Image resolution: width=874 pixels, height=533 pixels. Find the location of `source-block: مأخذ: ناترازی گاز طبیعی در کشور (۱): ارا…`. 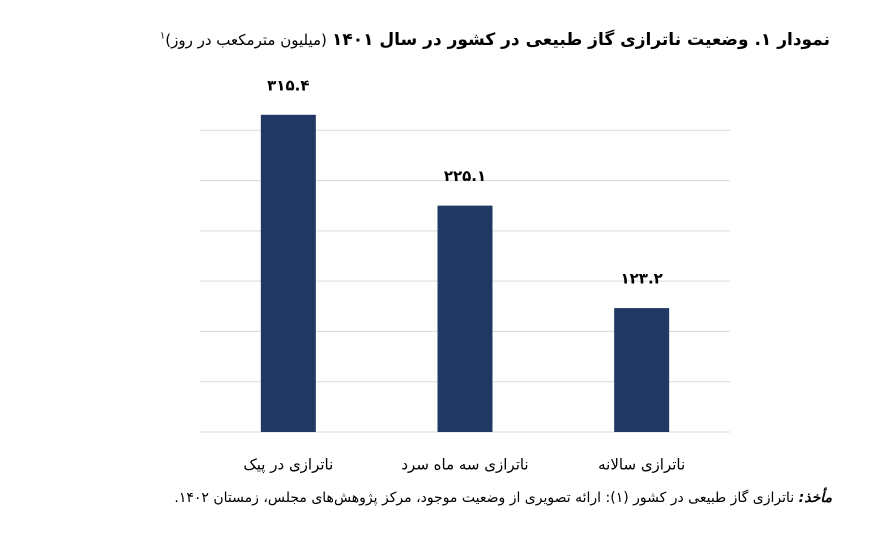

source-block: مأخذ: ناترازی گاز طبیعی در کشور (۱): ارا… is located at coordinates (503, 498).